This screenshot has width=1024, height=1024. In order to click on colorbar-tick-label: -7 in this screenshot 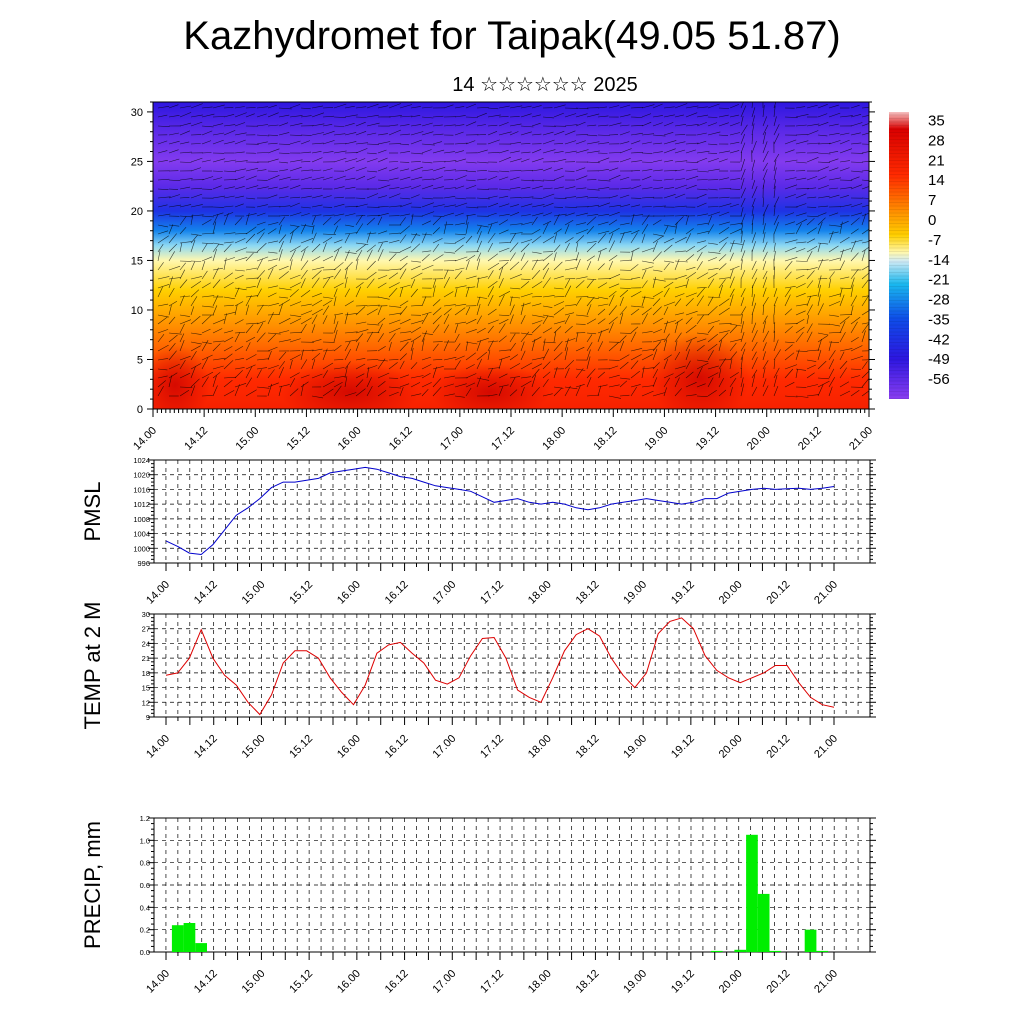, I will do `click(934, 240)`.